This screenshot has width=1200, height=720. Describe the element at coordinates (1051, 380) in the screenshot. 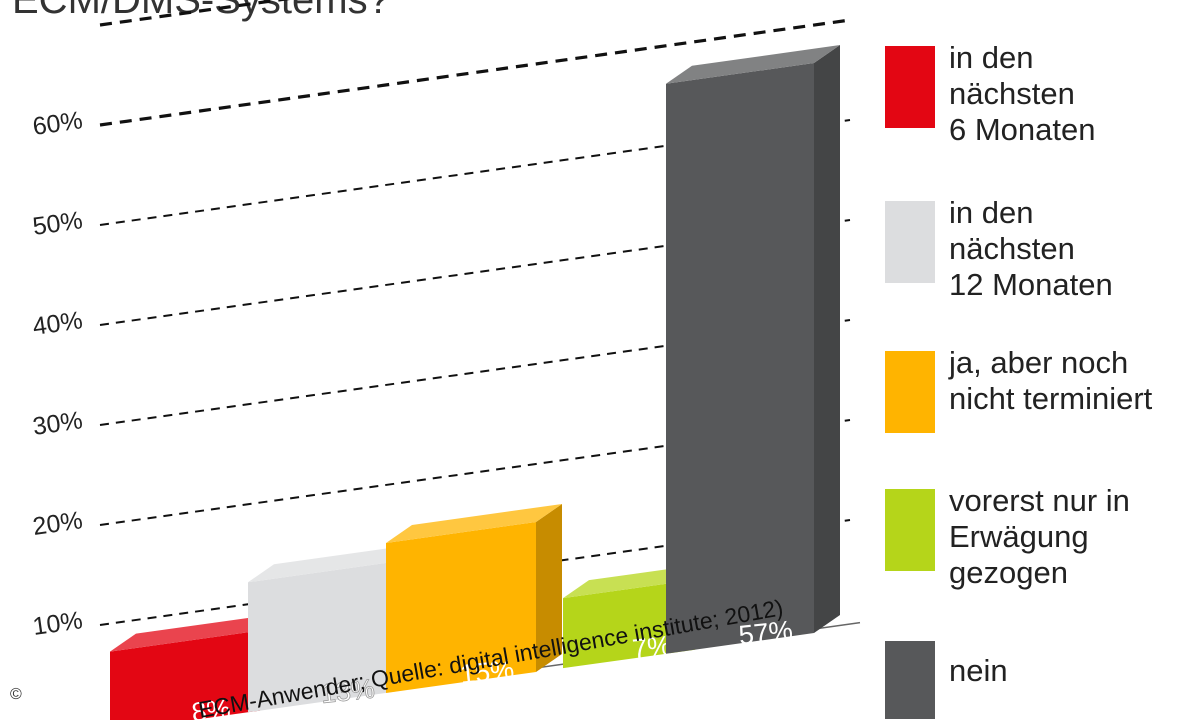

I see `legend-label: ja, aber noch nicht terminiert` at that location.